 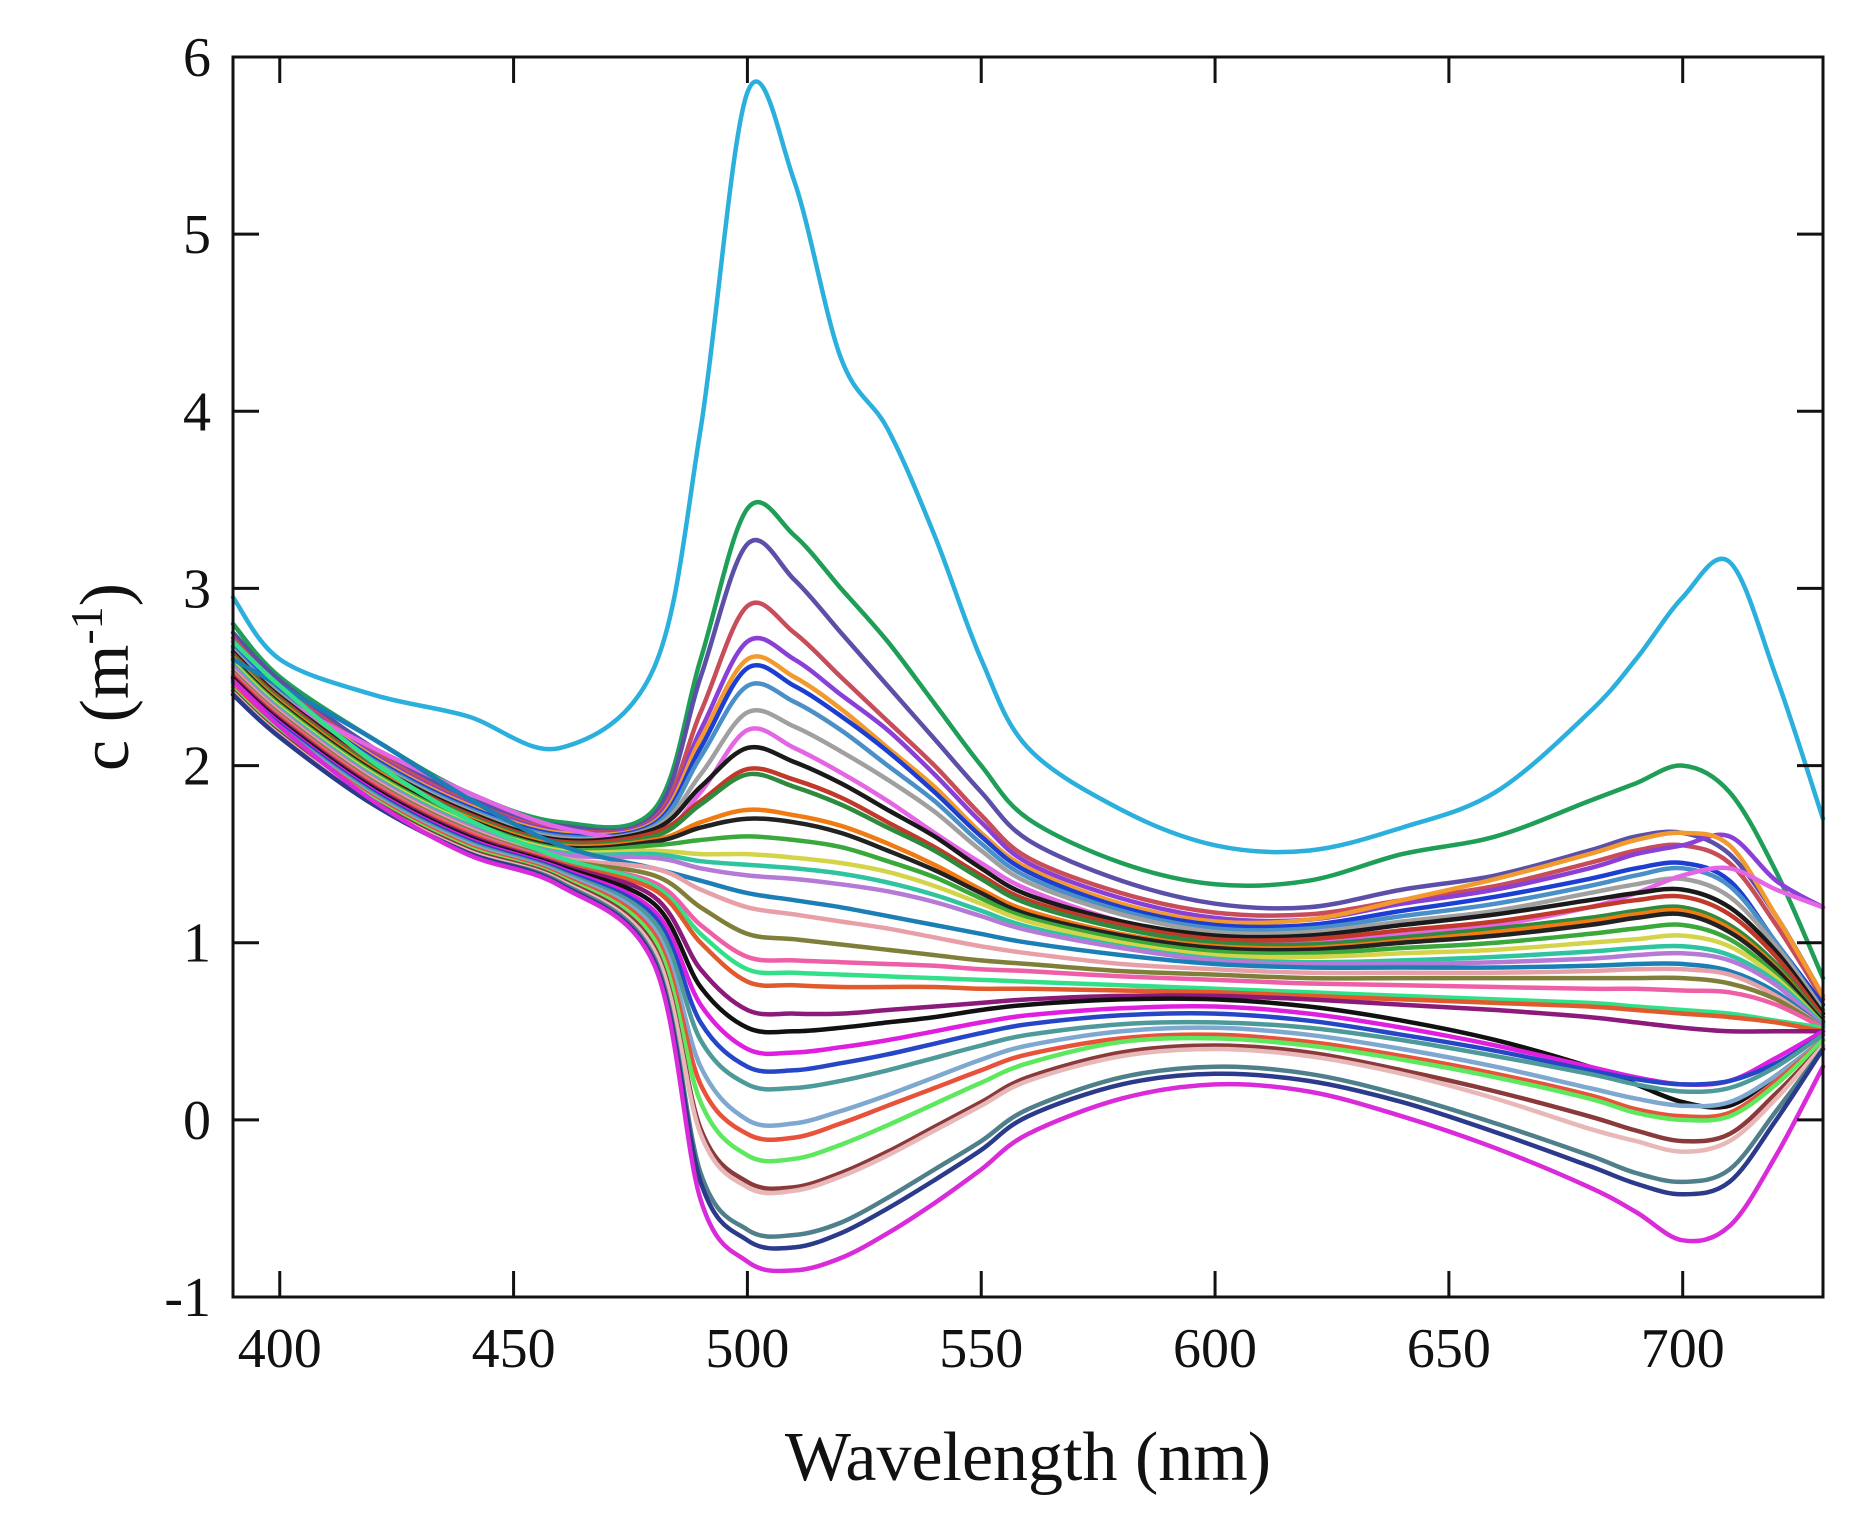 What do you see at coordinates (1215, 1349) in the screenshot?
I see `x-tick-label-600: 600` at bounding box center [1215, 1349].